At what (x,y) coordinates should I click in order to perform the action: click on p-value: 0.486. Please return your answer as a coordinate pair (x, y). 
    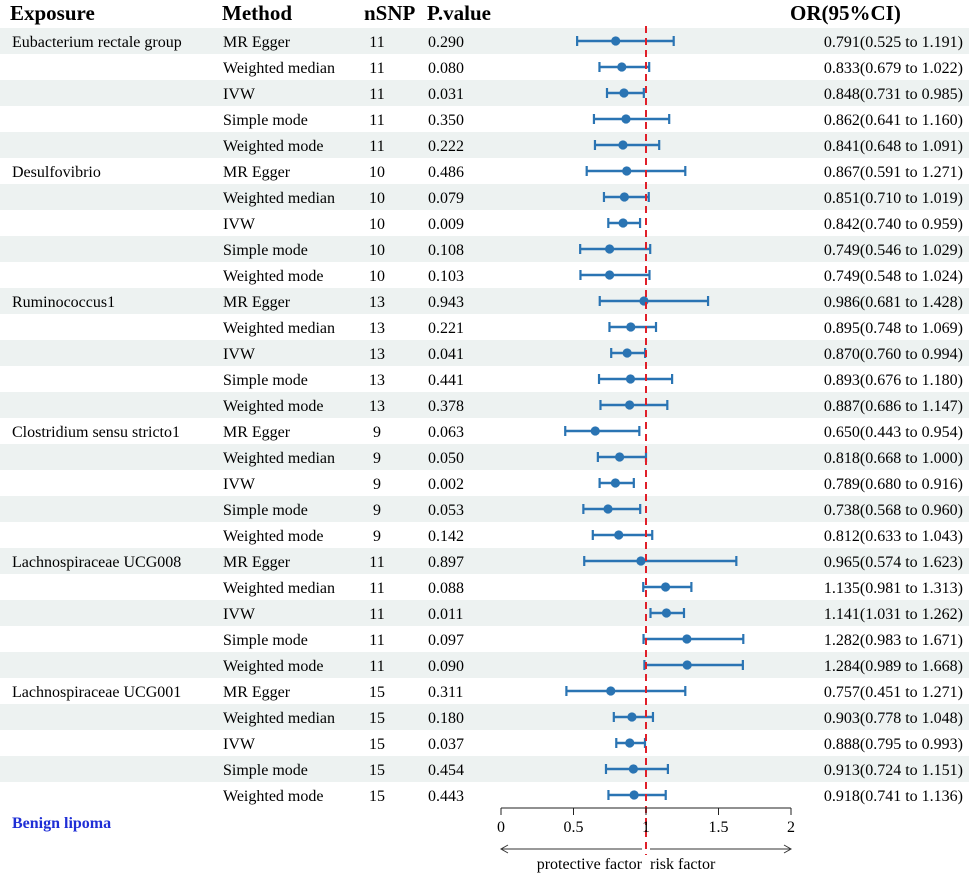
    Looking at the image, I should click on (446, 172).